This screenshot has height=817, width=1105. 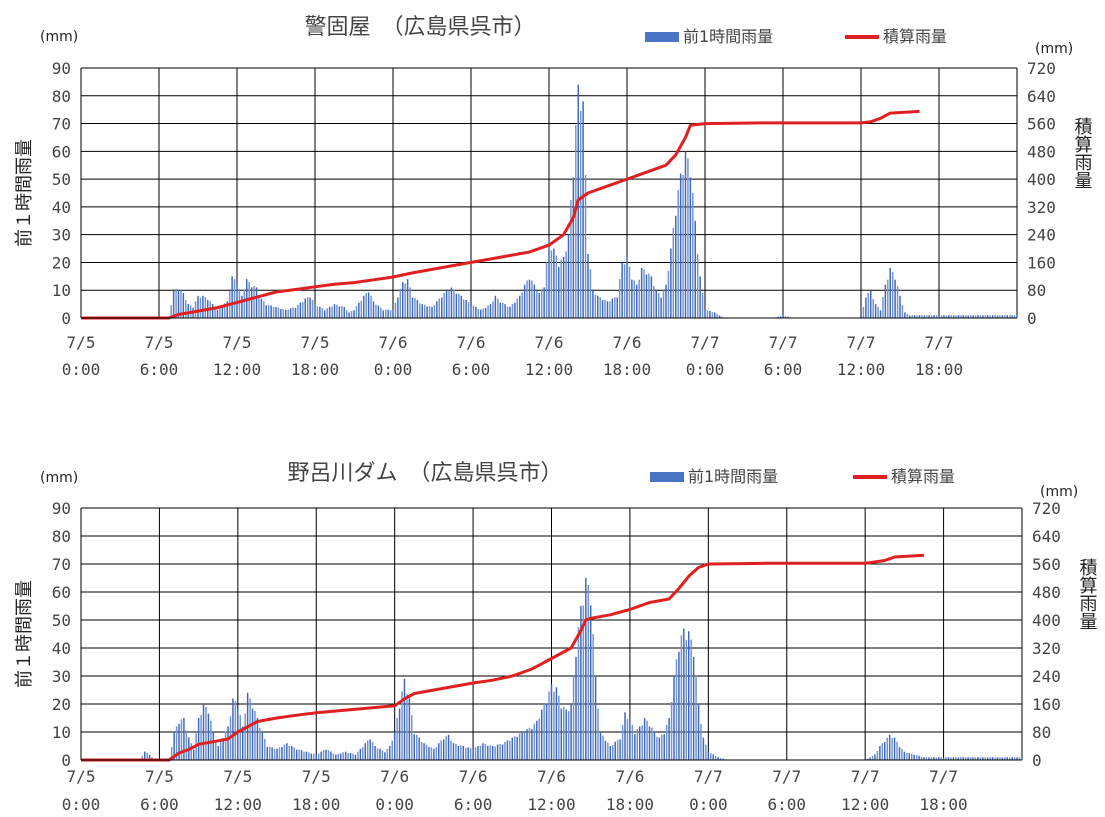 I want to click on y2-tick-label: 160, so click(x=1041, y=262).